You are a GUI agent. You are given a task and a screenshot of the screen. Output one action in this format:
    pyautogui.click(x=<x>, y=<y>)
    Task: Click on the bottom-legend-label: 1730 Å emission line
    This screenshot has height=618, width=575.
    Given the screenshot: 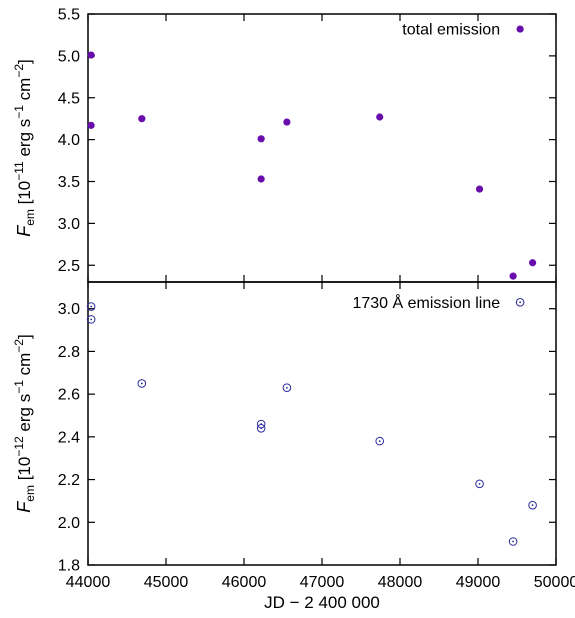 What is the action you would take?
    pyautogui.click(x=426, y=302)
    